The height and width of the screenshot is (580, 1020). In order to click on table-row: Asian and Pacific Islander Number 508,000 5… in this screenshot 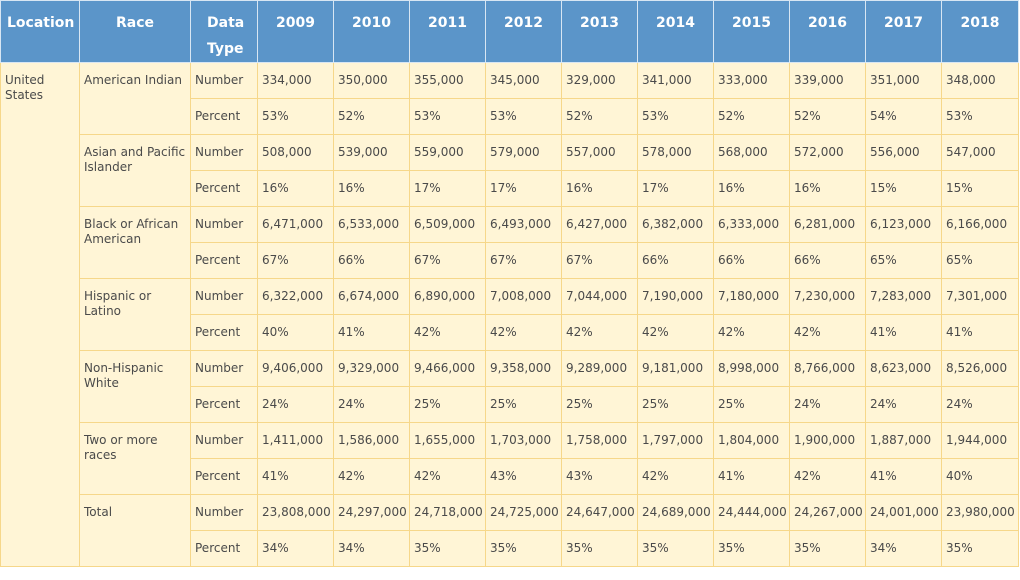, I will do `click(510, 170)`.